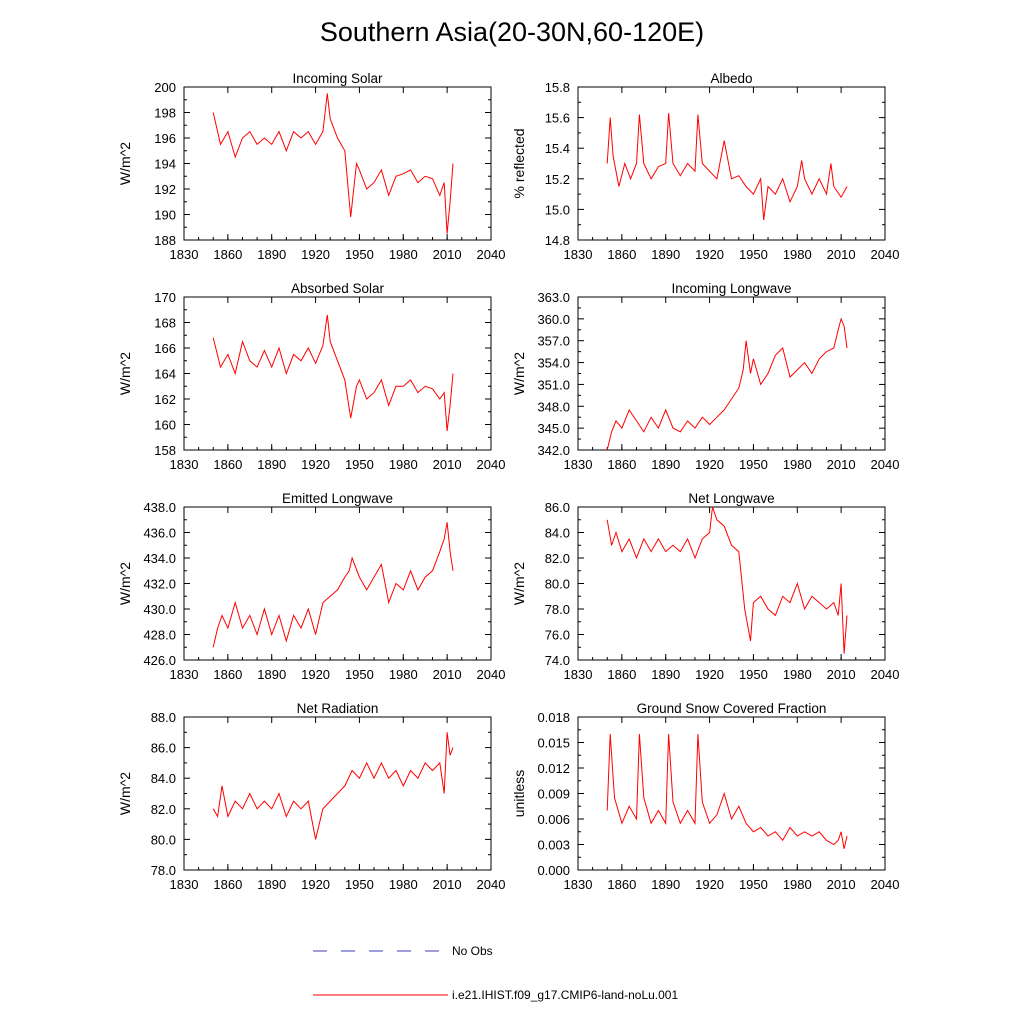 This screenshot has height=1024, width=1024. What do you see at coordinates (512, 32) in the screenshot?
I see `figure-title: Southern Asia(20-30N,60-120E)` at bounding box center [512, 32].